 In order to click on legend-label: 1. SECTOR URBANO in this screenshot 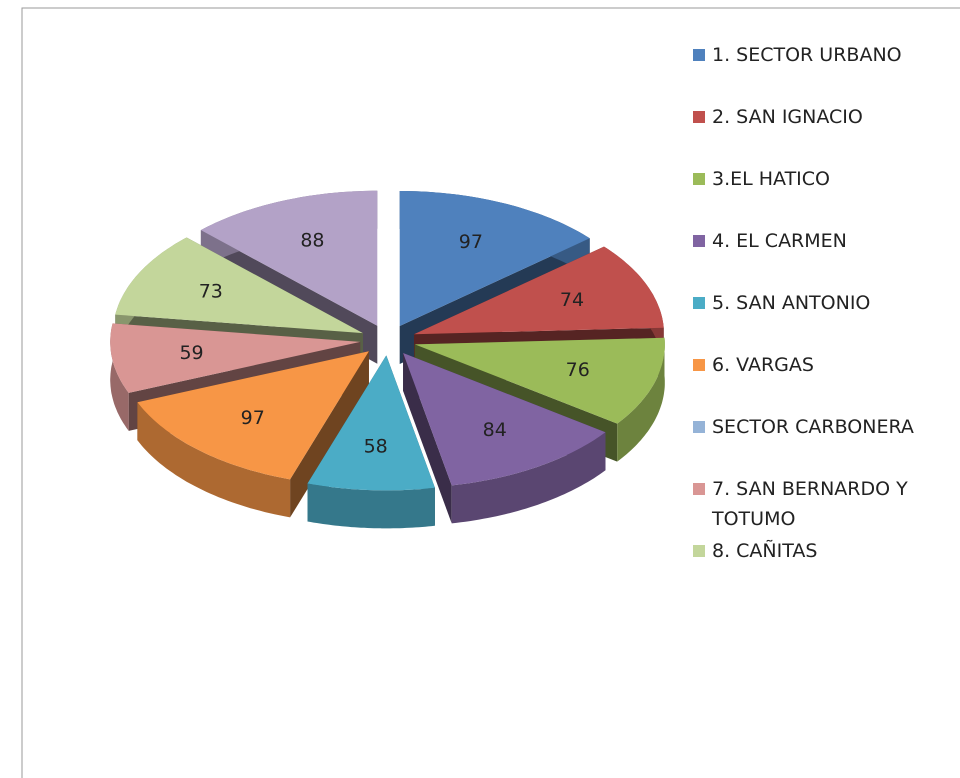, I will do `click(807, 55)`.